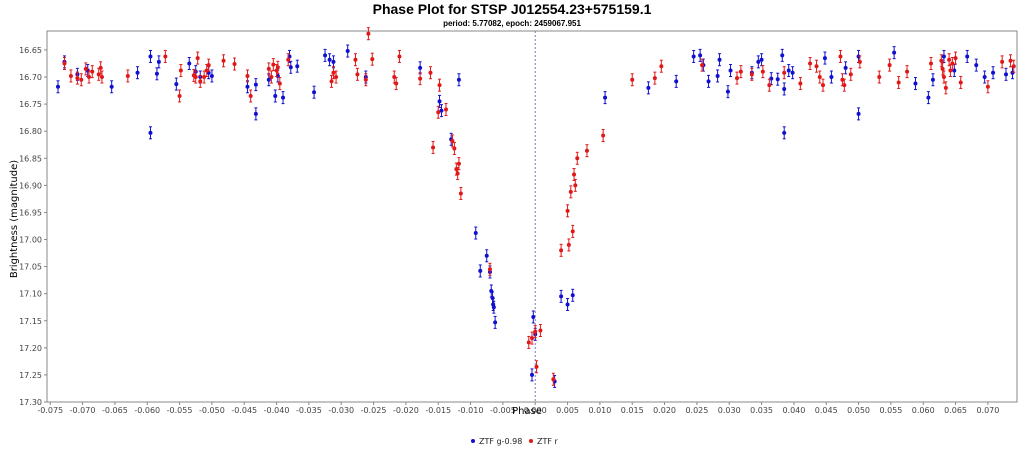  What do you see at coordinates (309, 410) in the screenshot?
I see `x-tick-label: -0.035` at bounding box center [309, 410].